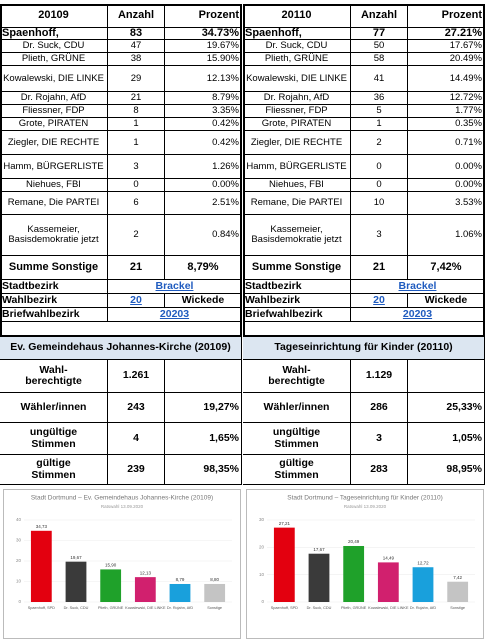 The width and height of the screenshot is (485, 640). What do you see at coordinates (297, 46) in the screenshot?
I see `candidate-cell: Dr. Suck, CDU` at bounding box center [297, 46].